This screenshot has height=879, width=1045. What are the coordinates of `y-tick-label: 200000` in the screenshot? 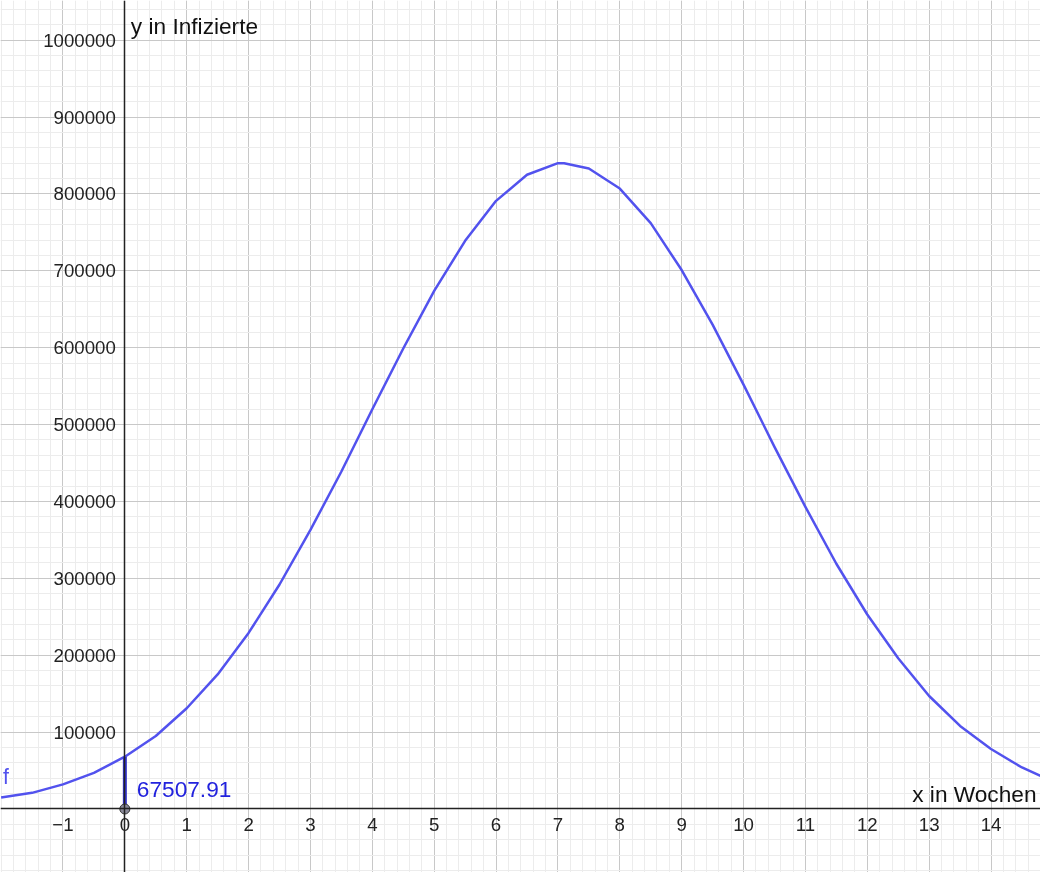 It's located at (84, 655).